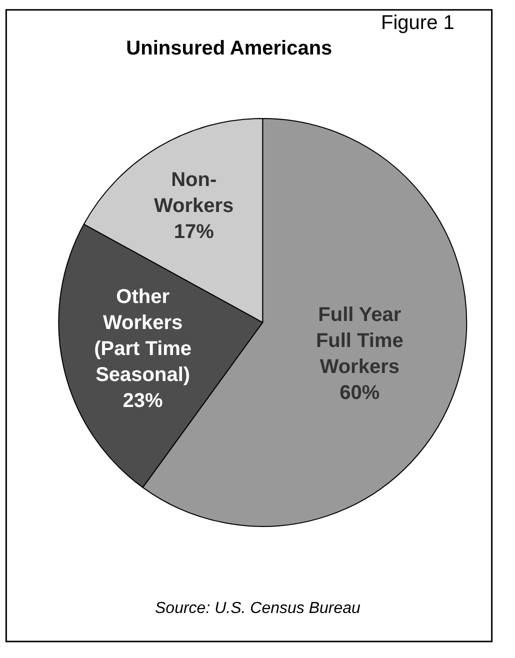  I want to click on data-label: 17%, so click(194, 232).